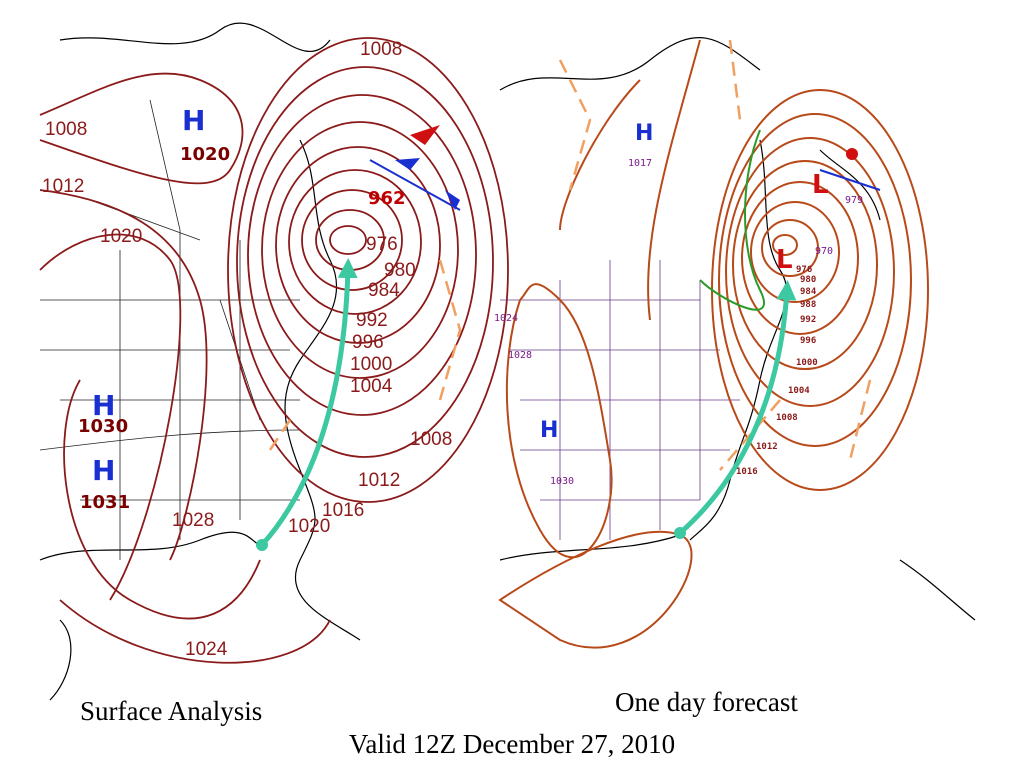 The width and height of the screenshot is (1024, 768). What do you see at coordinates (640, 163) in the screenshot?
I see `map-label: 1017` at bounding box center [640, 163].